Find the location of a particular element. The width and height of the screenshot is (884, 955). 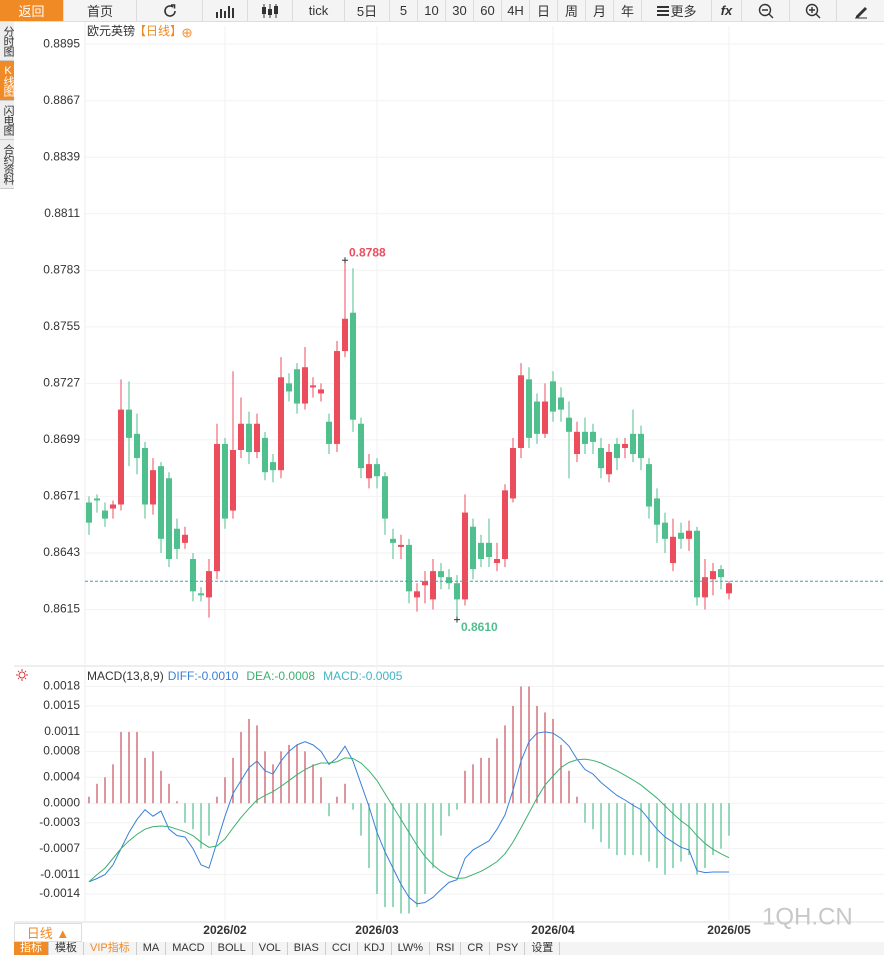

period-label: 5 is located at coordinates (403, 10).